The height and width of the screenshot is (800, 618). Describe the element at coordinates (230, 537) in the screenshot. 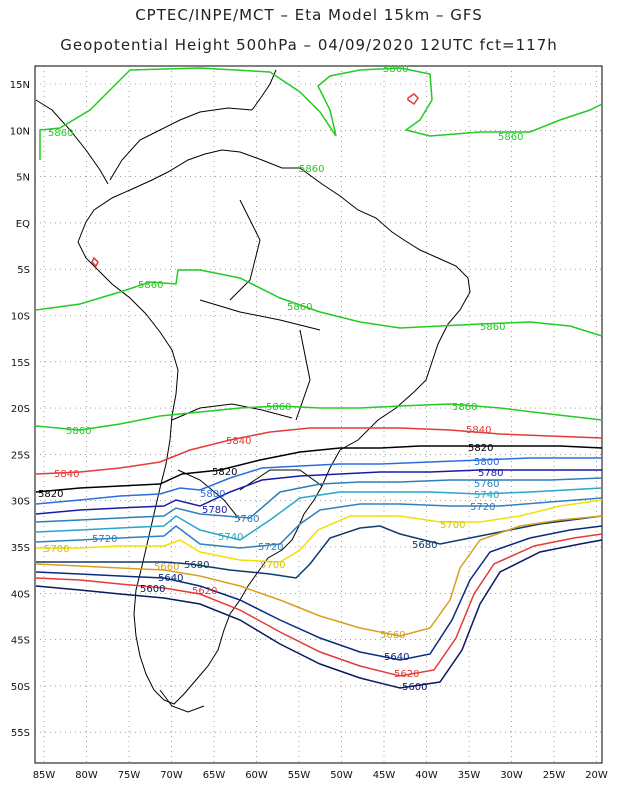

I see `contour-label-5740-b: 5740` at that location.